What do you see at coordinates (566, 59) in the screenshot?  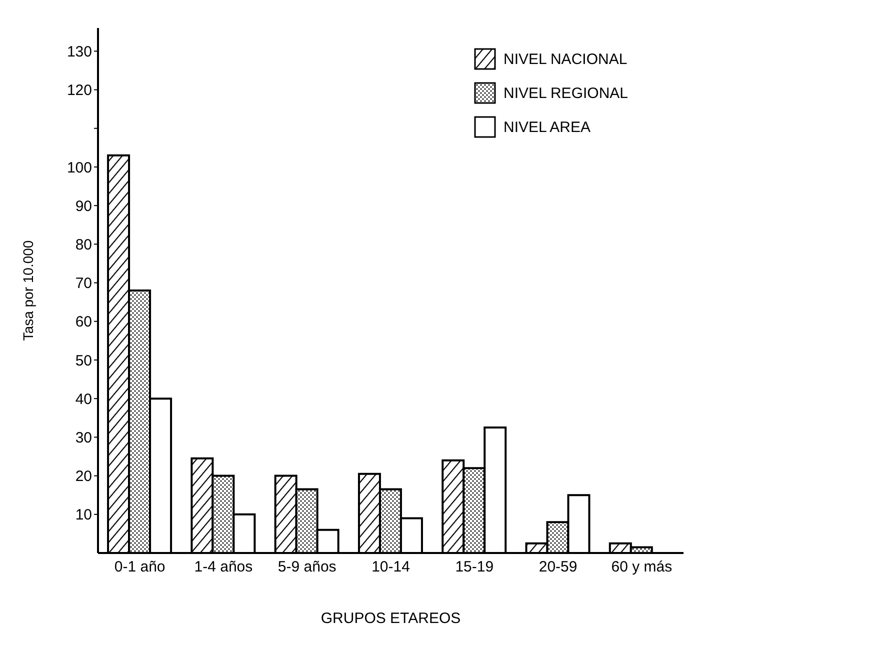 I see `legend-label: NIVEL NACIONAL` at bounding box center [566, 59].